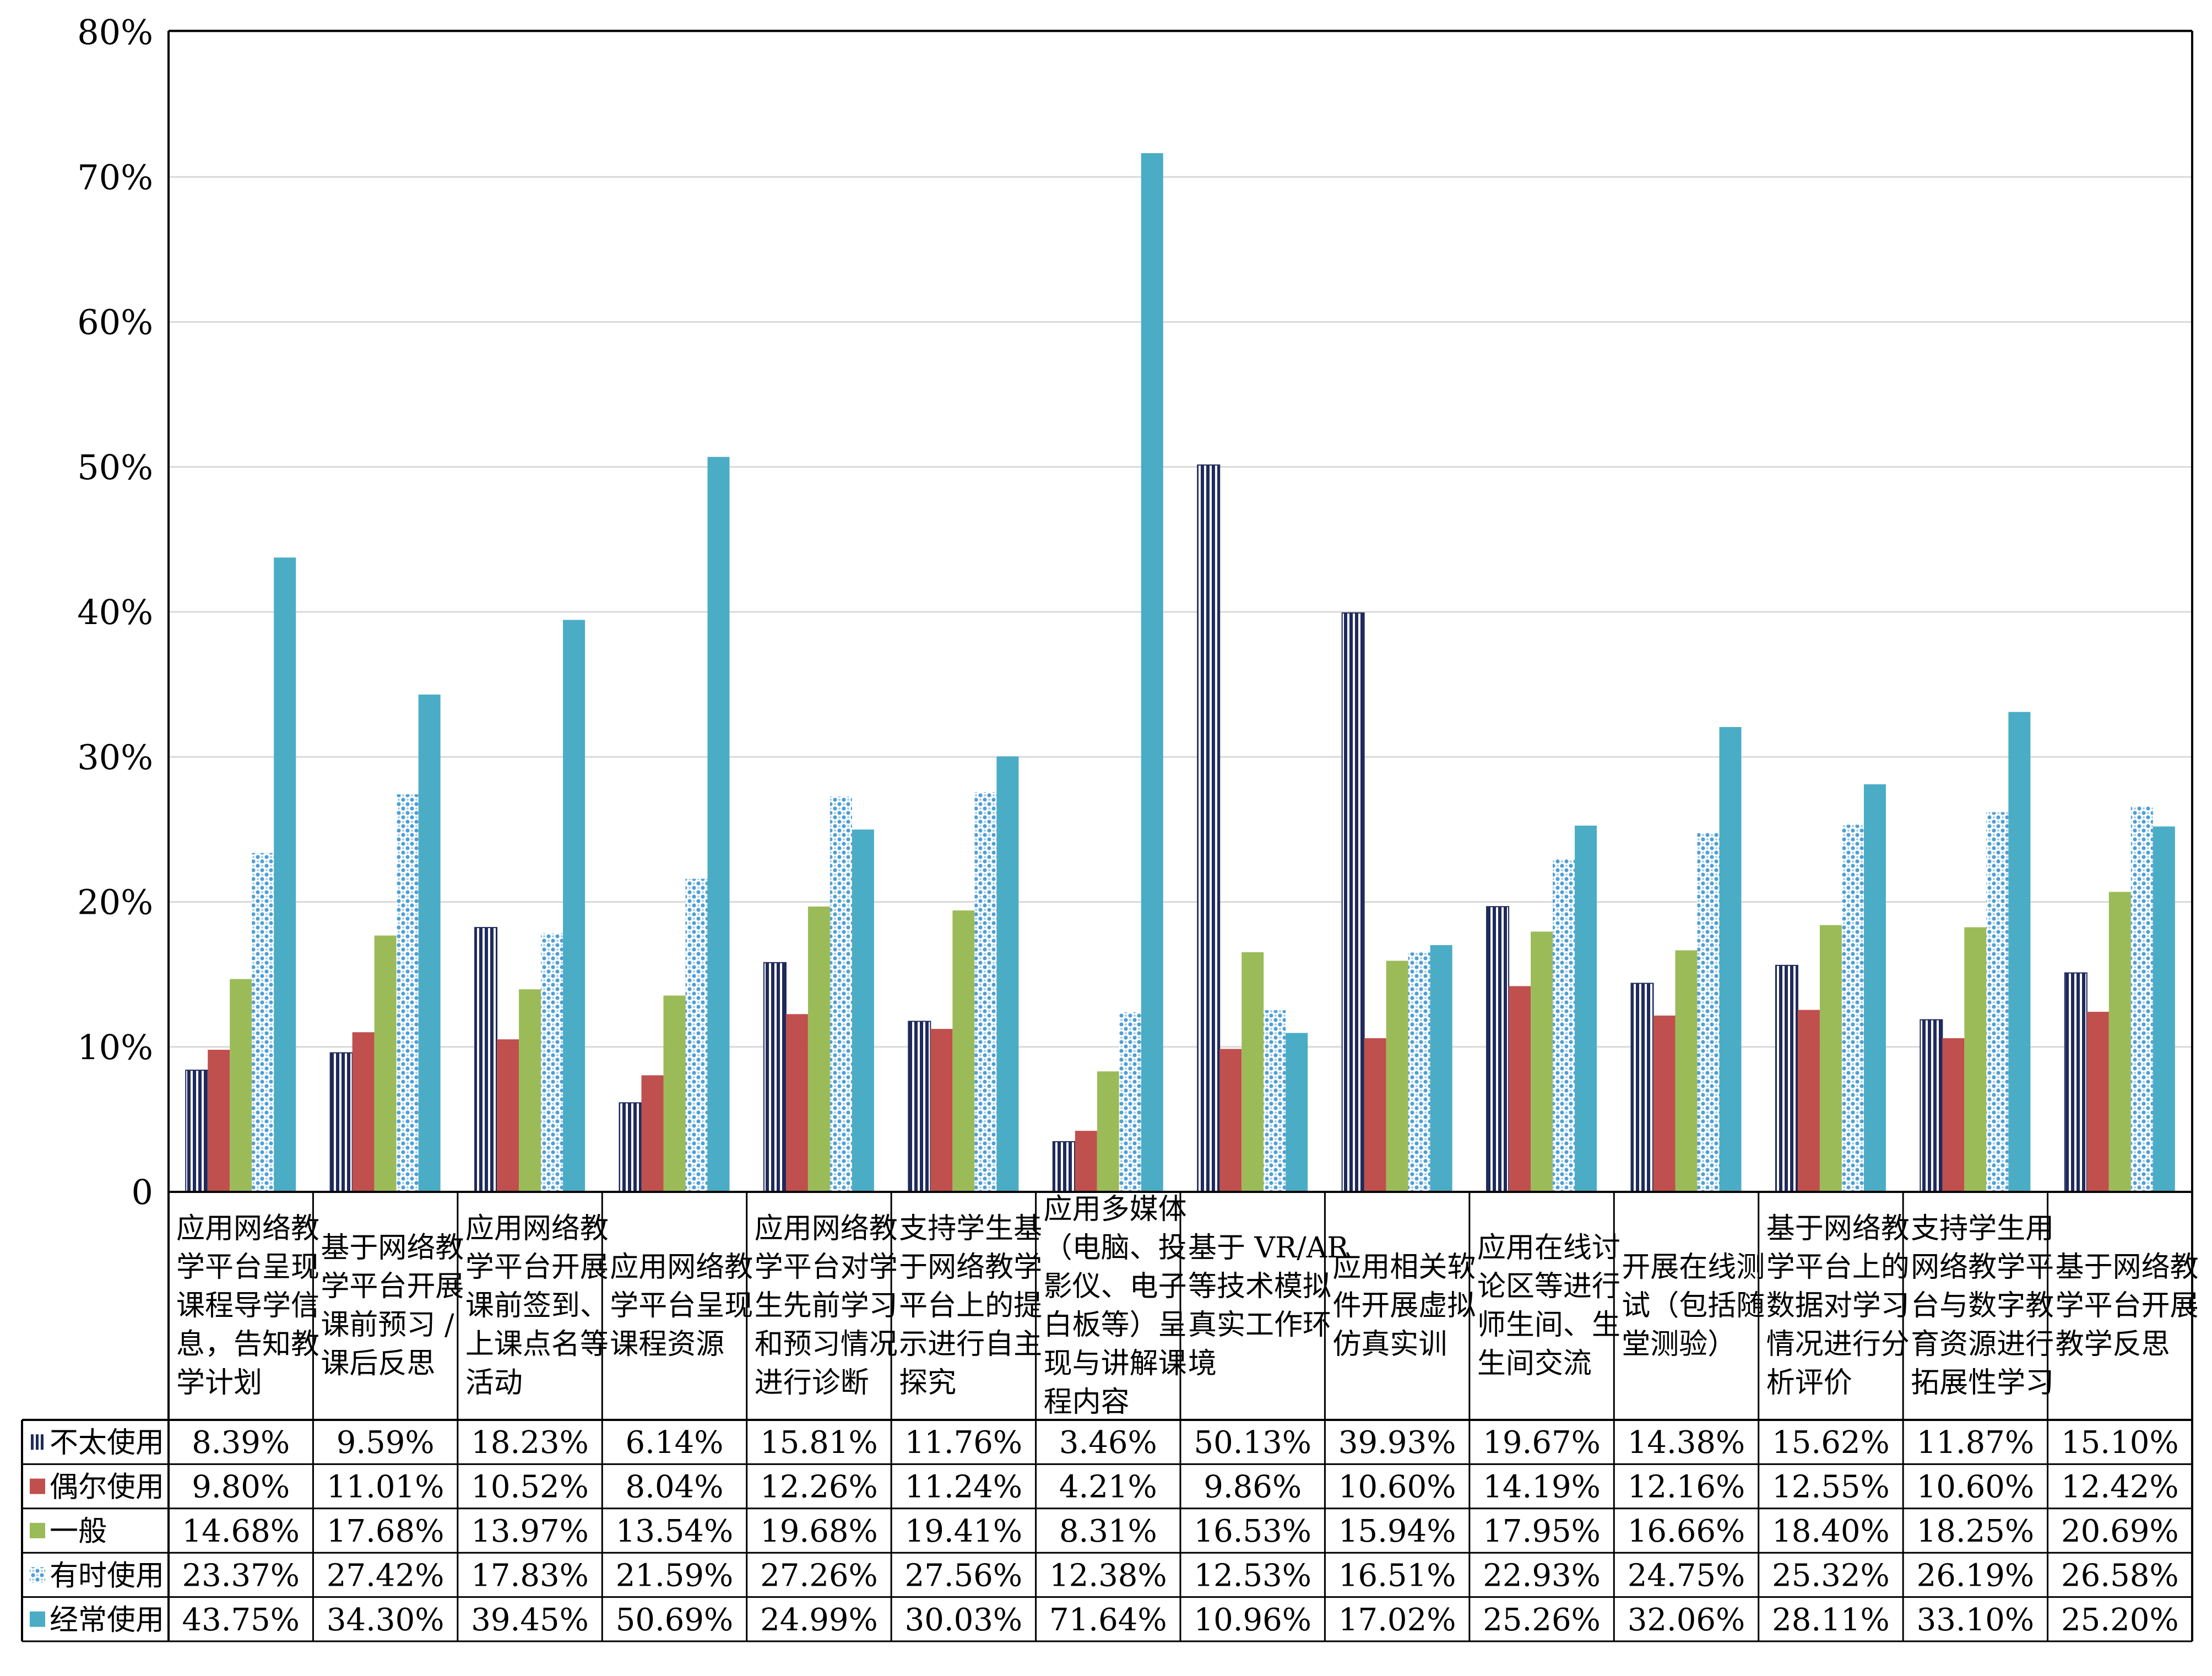  What do you see at coordinates (107, 1444) in the screenshot?
I see `legend-label: 不太使用` at bounding box center [107, 1444].